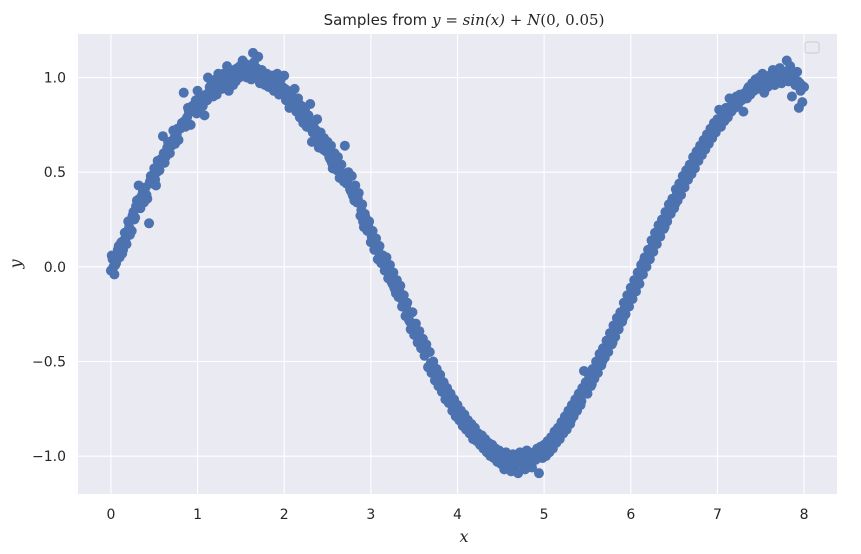 The image size is (861, 554). Describe the element at coordinates (452, 20) in the screenshot. I see `title-eq: =` at that location.